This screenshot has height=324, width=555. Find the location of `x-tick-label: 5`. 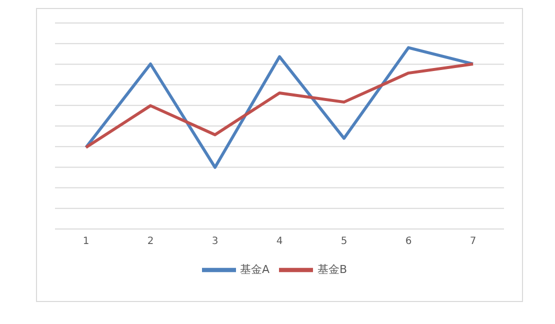

x-tick-label: 5 is located at coordinates (344, 242).